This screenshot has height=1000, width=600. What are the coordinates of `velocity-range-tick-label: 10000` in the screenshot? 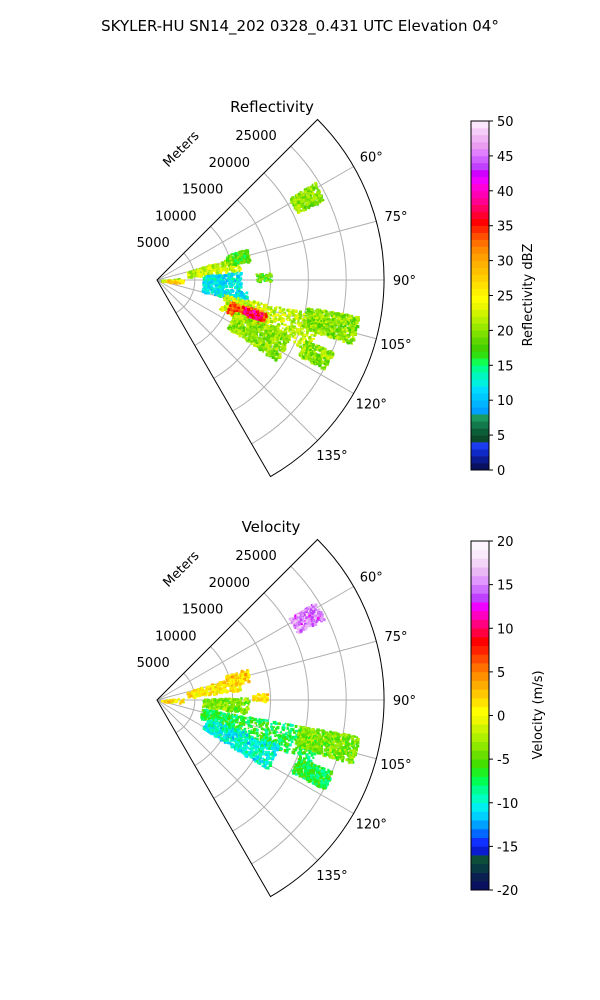 It's located at (175, 636).